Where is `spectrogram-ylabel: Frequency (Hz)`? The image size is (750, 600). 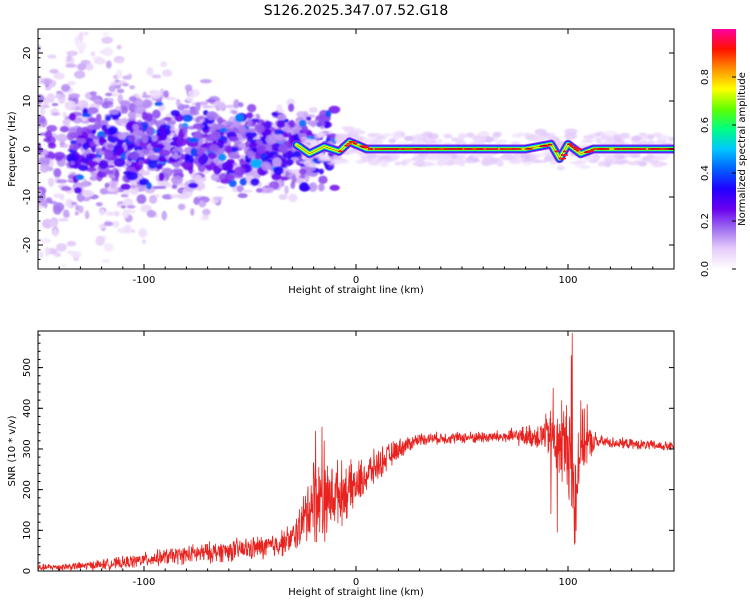
spectrogram-ylabel: Frequency (Hz) is located at coordinates (12, 149).